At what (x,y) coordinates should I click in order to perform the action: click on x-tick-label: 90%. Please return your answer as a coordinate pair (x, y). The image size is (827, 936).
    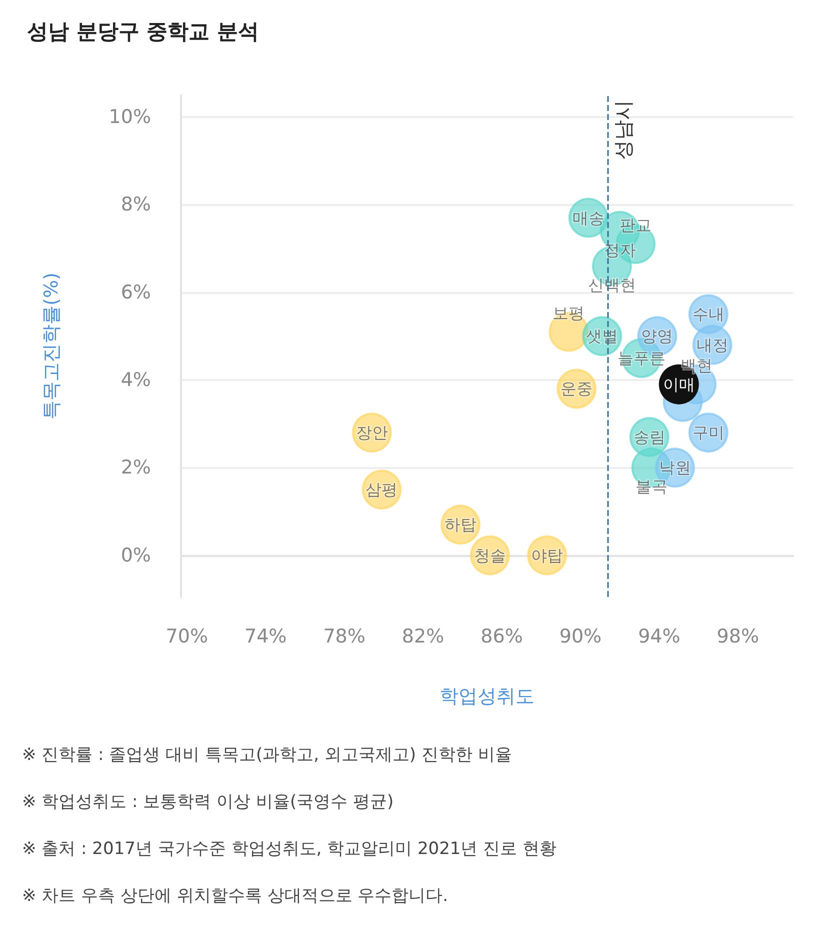
    Looking at the image, I should click on (580, 637).